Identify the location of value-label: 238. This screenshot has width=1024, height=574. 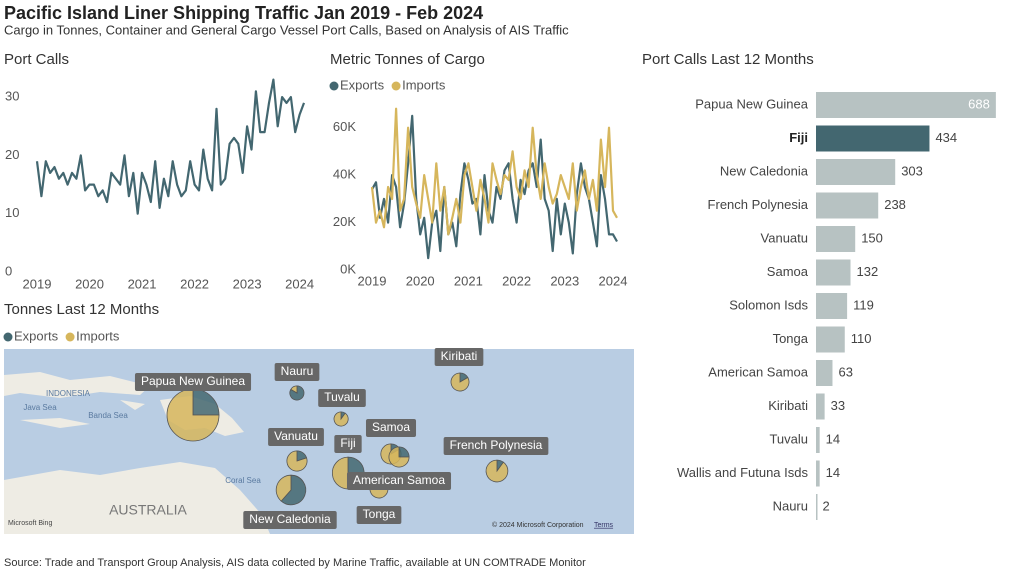
(895, 204).